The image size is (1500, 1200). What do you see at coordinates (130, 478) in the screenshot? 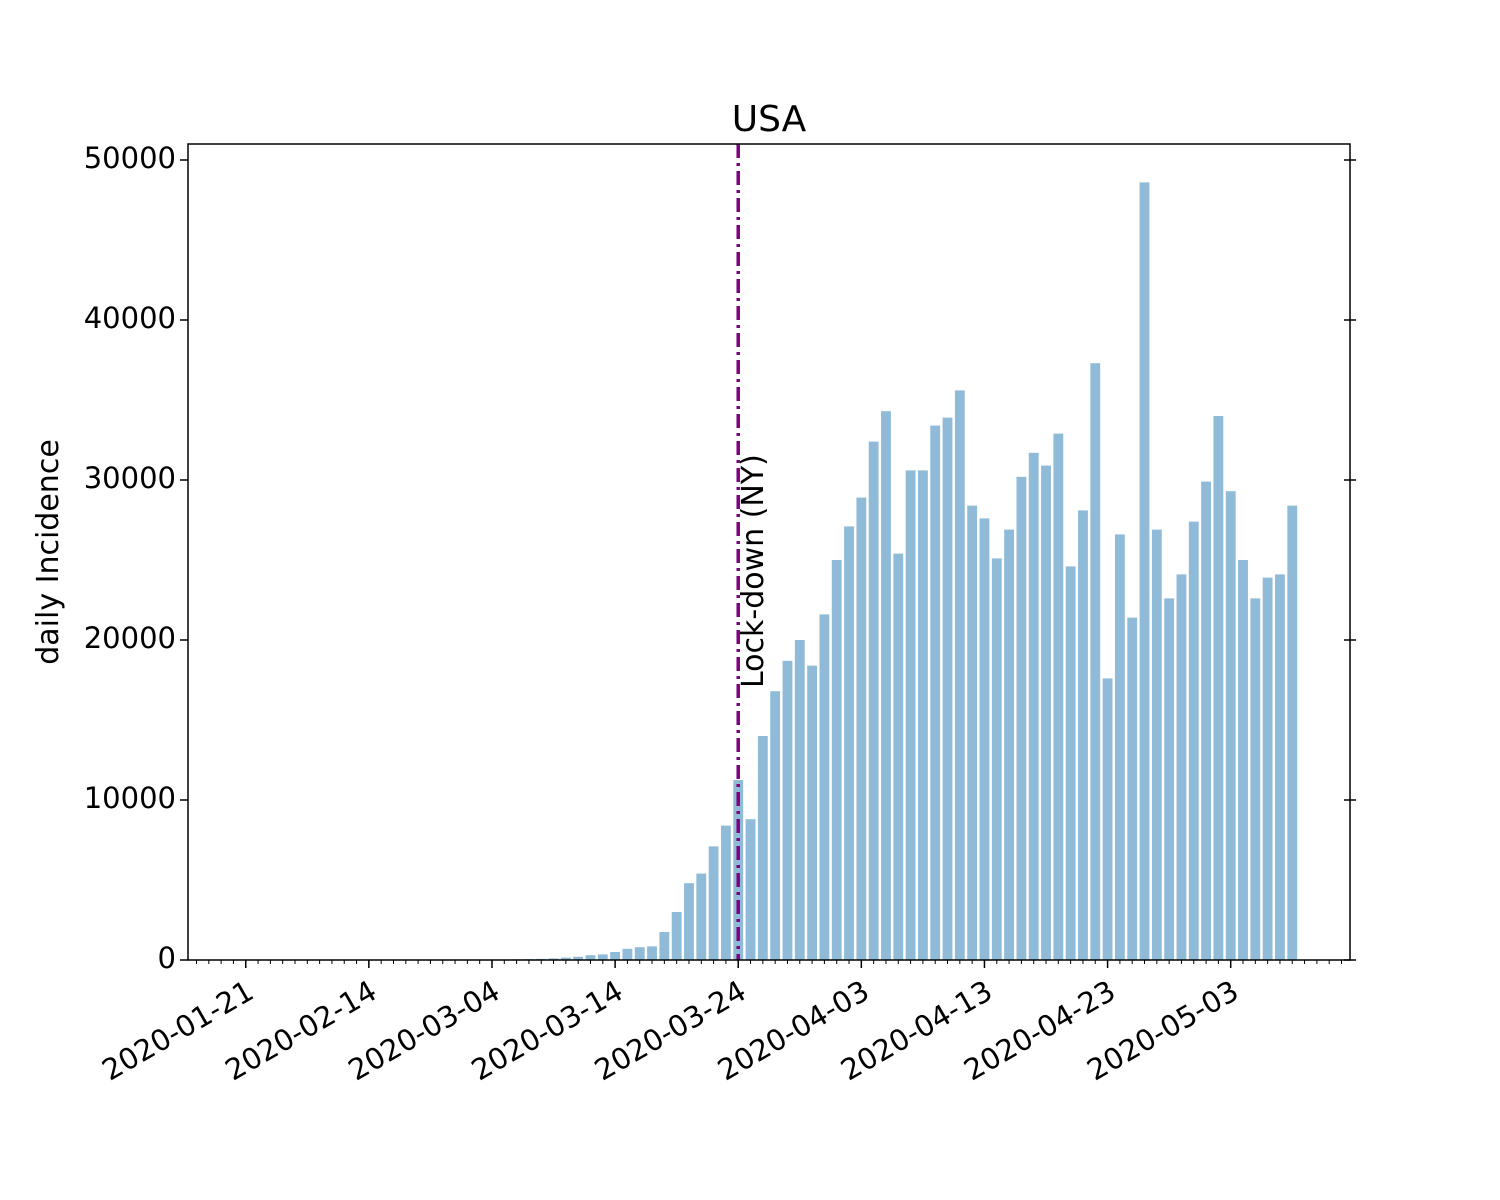
I see `y-tick-label: 30000` at bounding box center [130, 478].